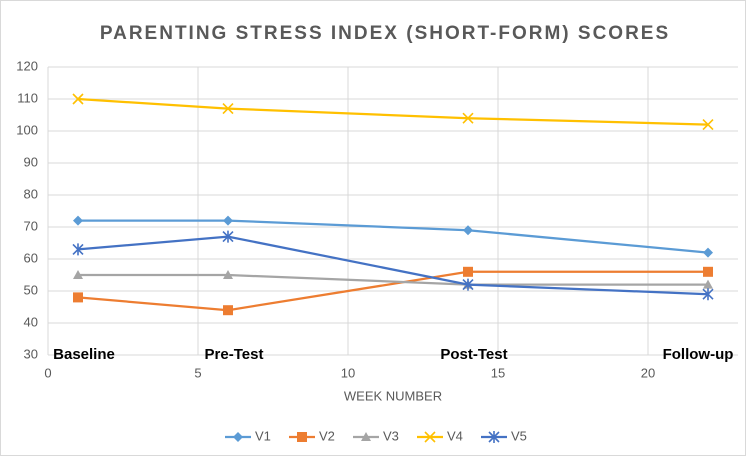  I want to click on annotation: Baseline, so click(84, 354).